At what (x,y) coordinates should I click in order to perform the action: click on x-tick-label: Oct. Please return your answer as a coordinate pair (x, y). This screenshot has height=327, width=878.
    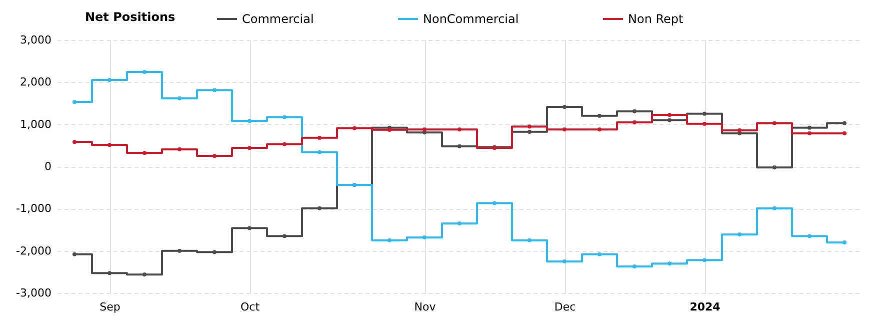
    Looking at the image, I should click on (250, 307).